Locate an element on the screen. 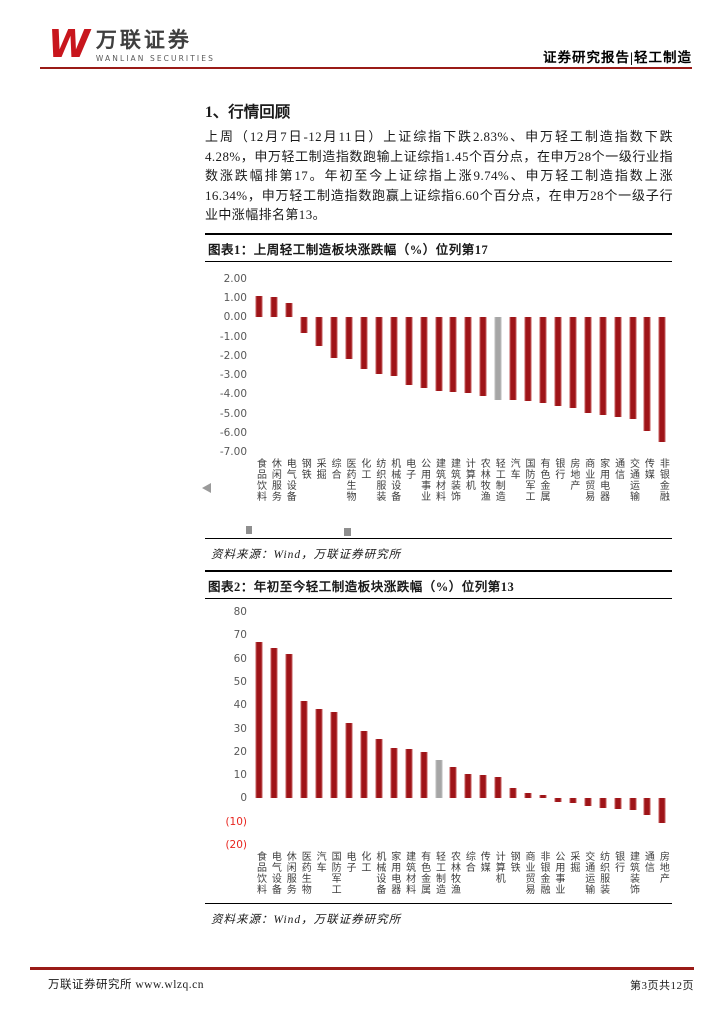  bar-通信 is located at coordinates (647, 806).